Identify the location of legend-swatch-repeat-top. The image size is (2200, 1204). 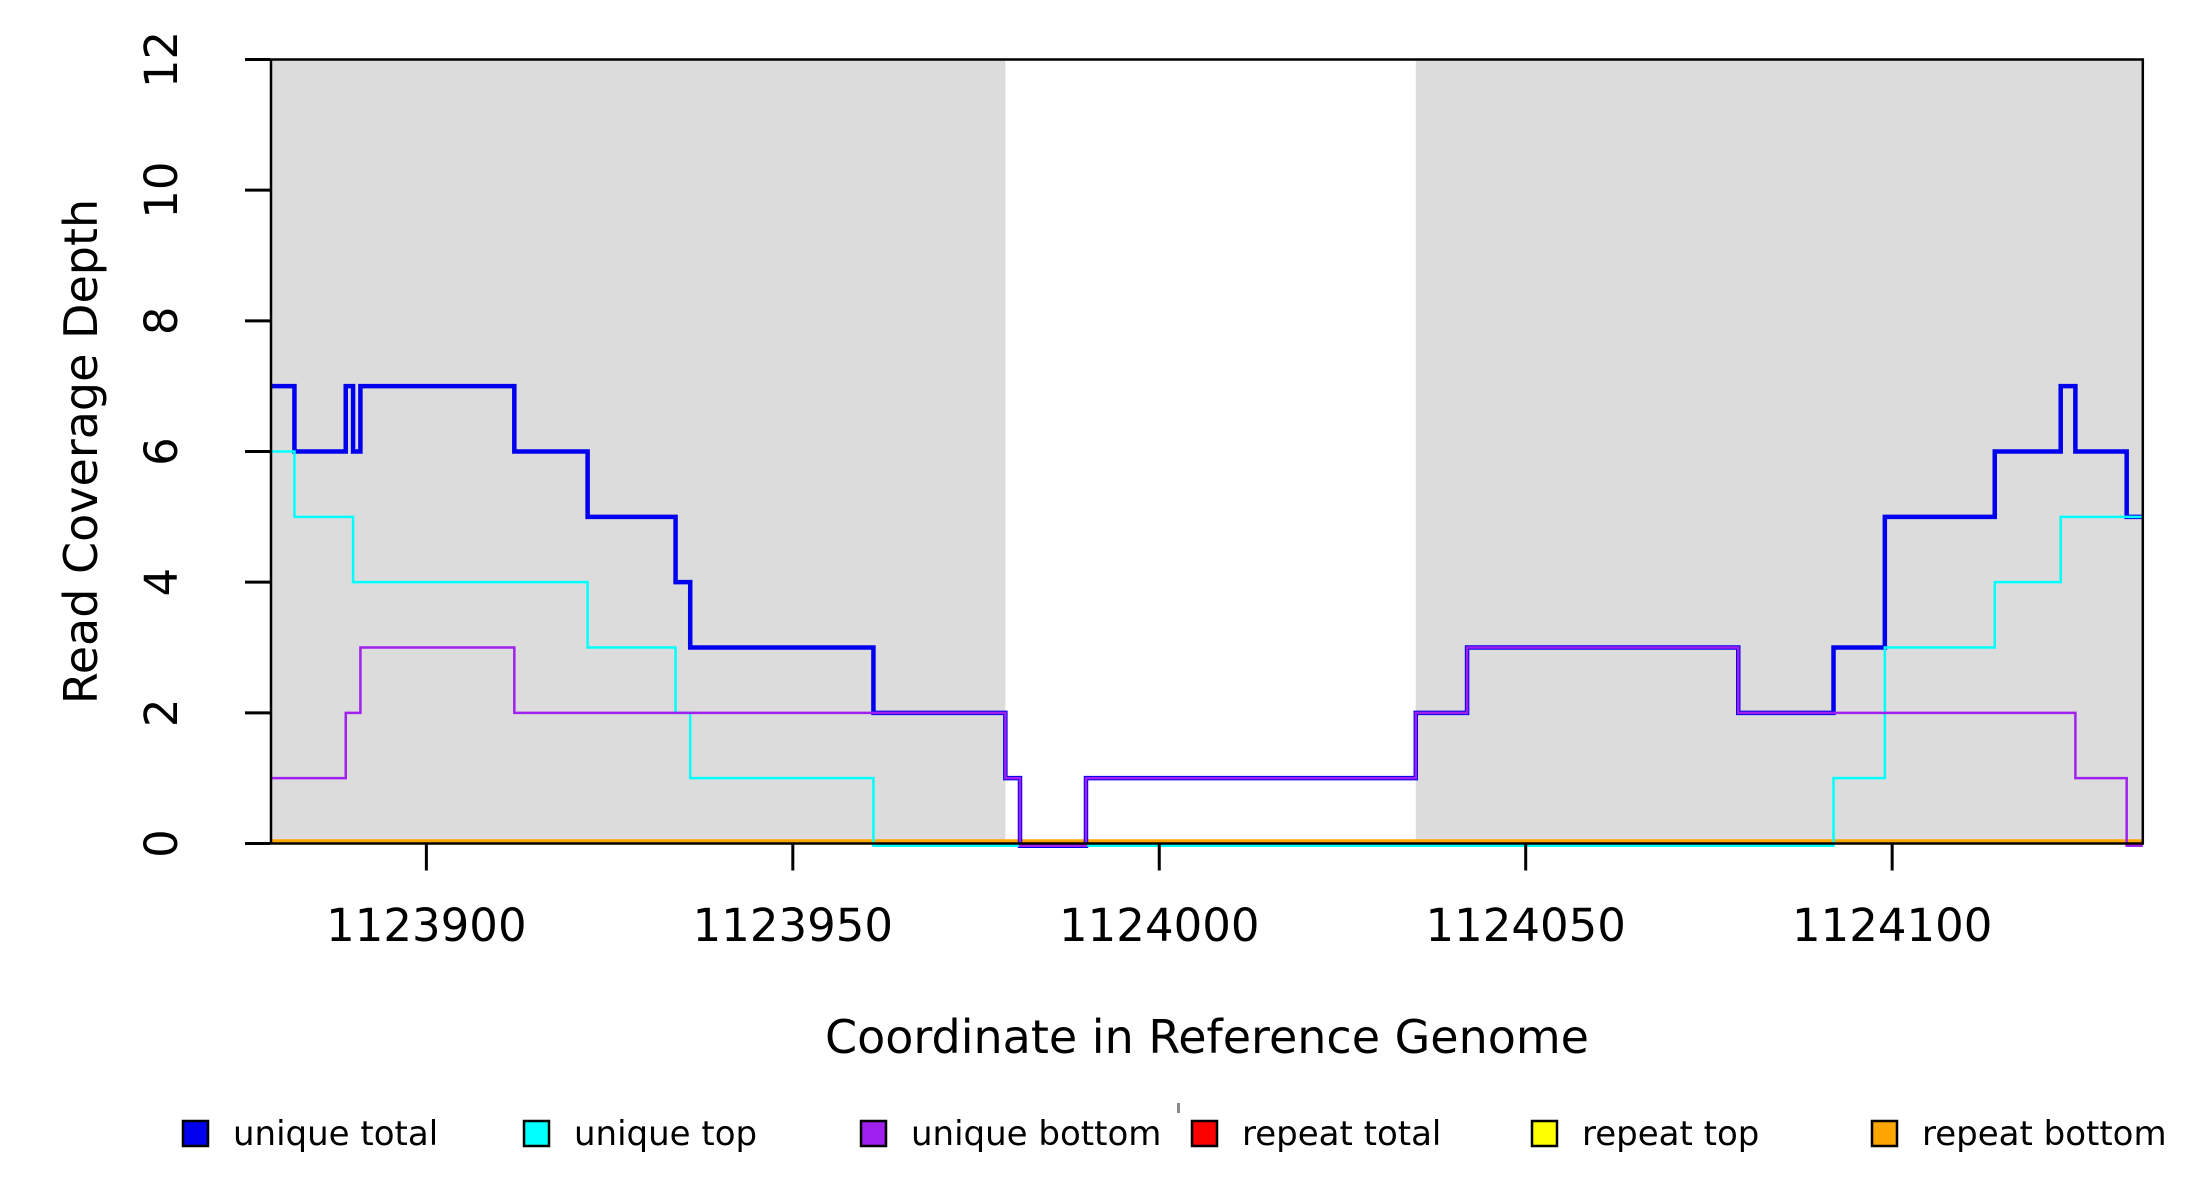
(1544, 1133).